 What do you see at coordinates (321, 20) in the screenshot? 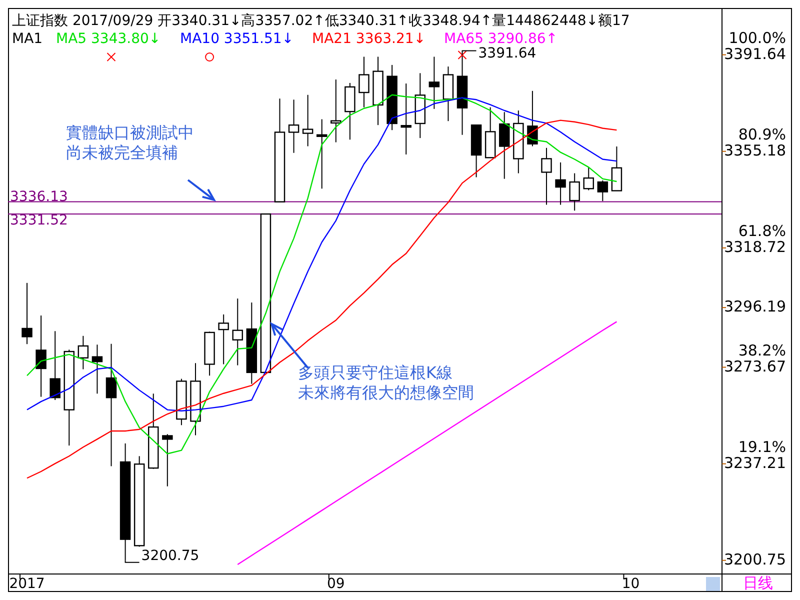
I see `chart-title: 上证指数 2017/09/29 开3340.31↓高3357.02↑低3340.31↑收3348.94↑量144862448↓额17` at bounding box center [321, 20].